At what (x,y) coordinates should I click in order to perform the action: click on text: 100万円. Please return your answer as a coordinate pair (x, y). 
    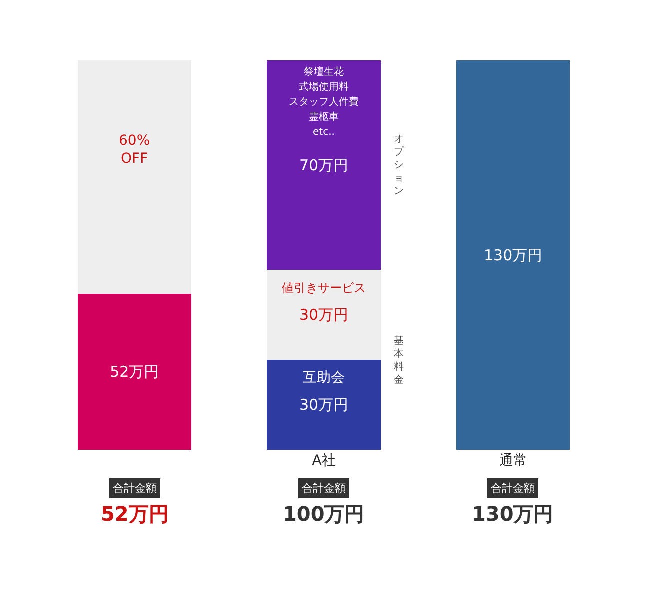
    Looking at the image, I should click on (324, 514).